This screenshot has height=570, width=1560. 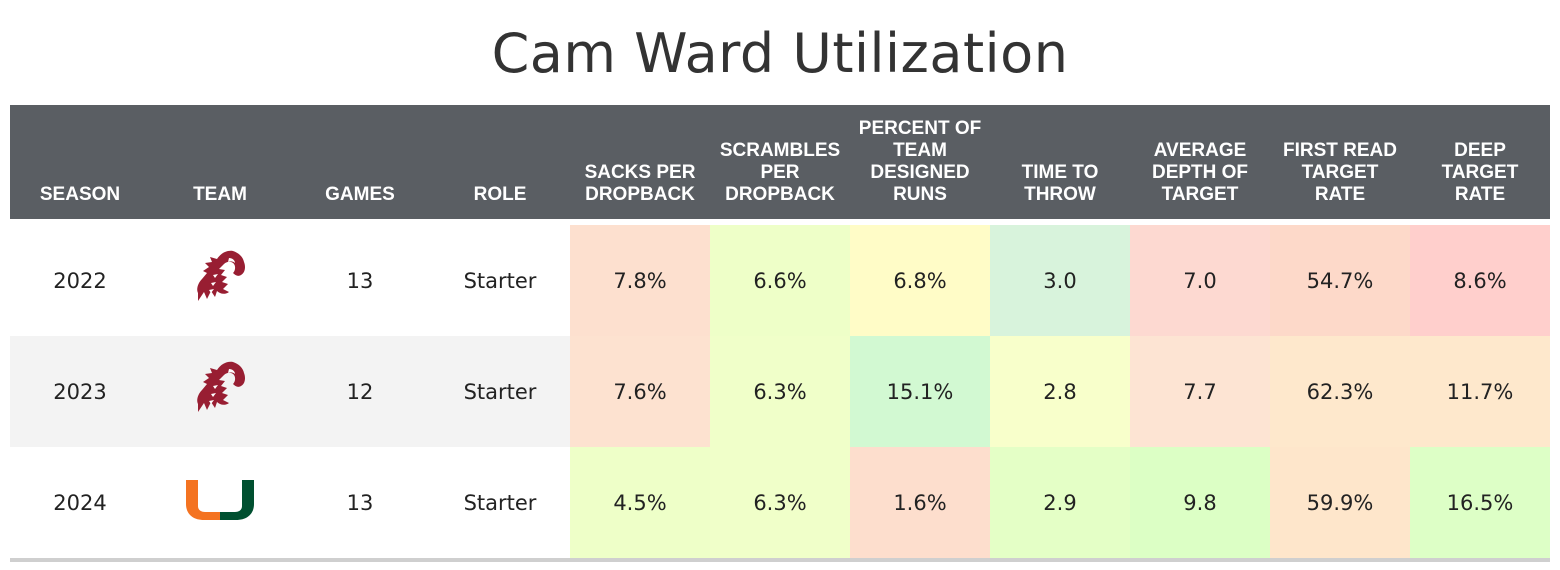 I want to click on first-read-target-rate-cell: 62.3%, so click(x=1340, y=391).